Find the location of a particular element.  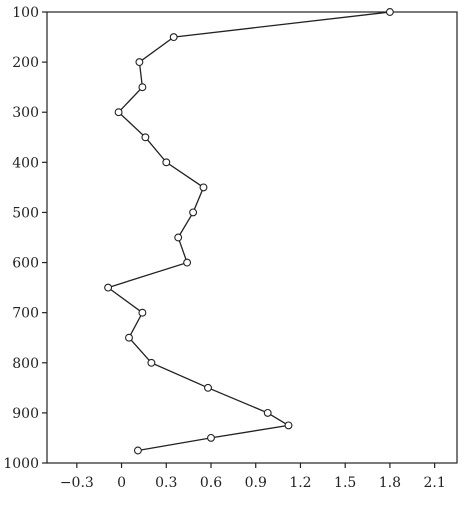

y-tick-label: 900 is located at coordinates (25, 414).